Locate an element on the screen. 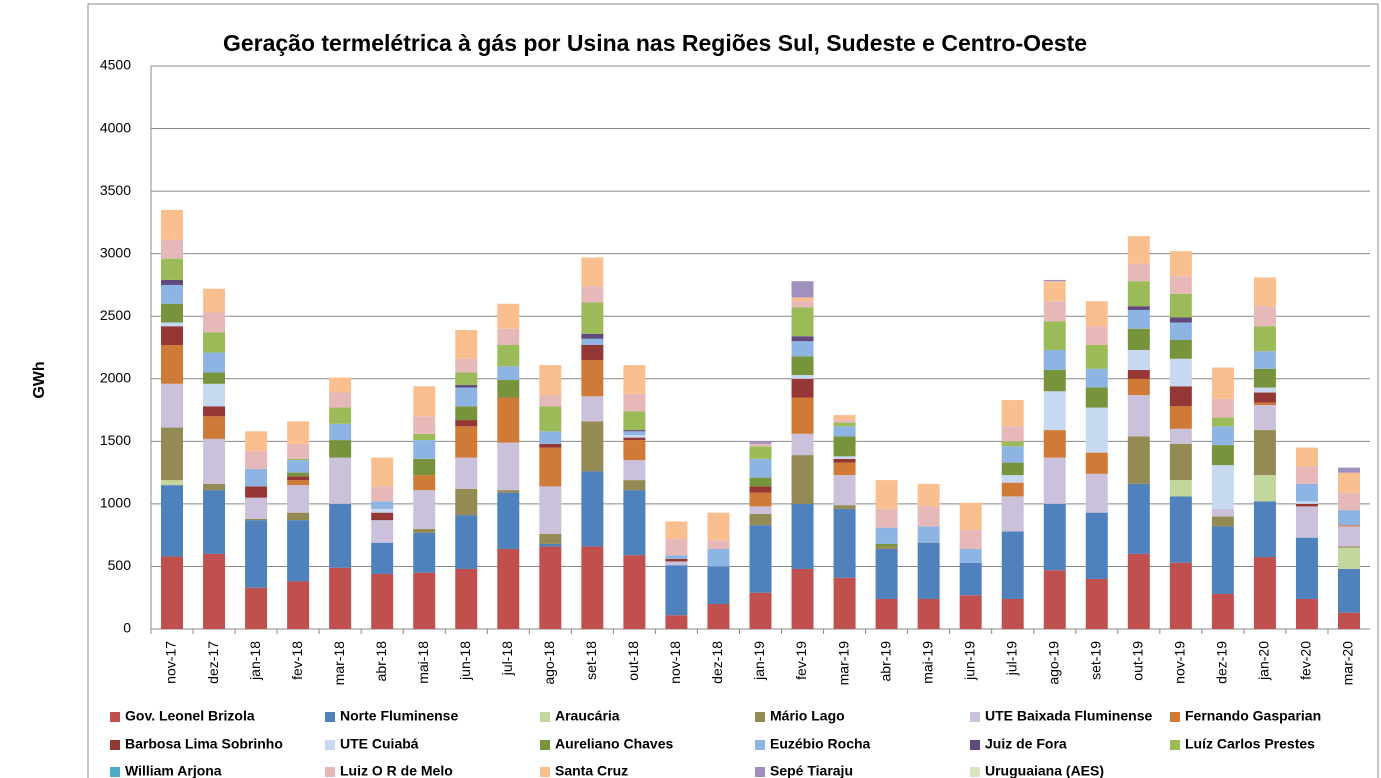 Image resolution: width=1381 pixels, height=778 pixels. y-tick-label: 3500 is located at coordinates (115, 190).